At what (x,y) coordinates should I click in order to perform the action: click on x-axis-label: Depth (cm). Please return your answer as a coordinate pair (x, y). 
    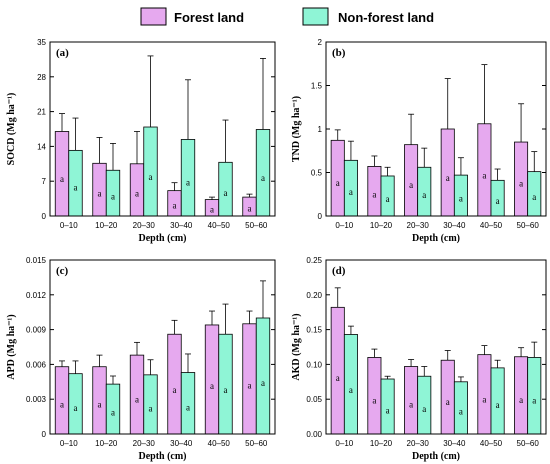
    Looking at the image, I should click on (162, 238).